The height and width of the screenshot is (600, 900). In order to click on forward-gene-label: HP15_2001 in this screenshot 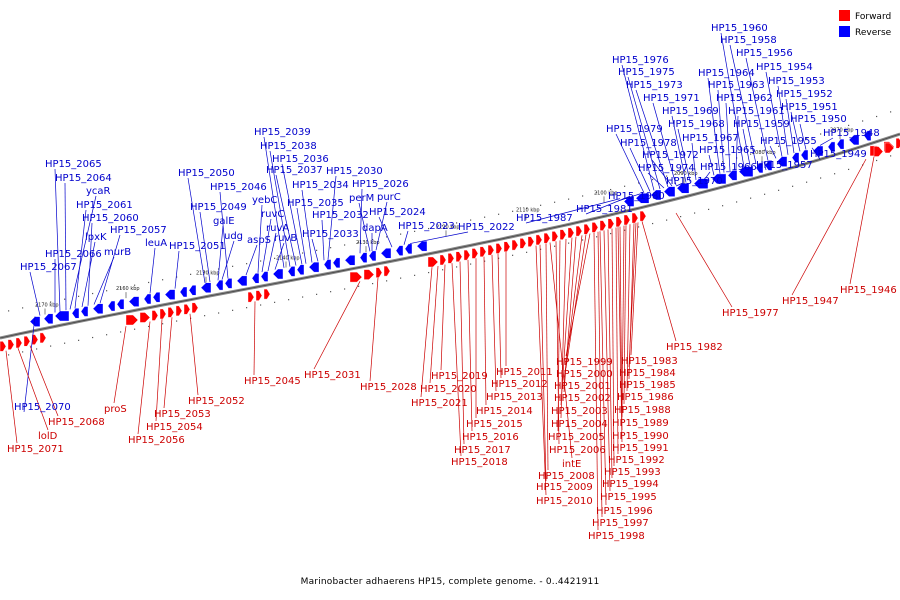, I will do `click(582, 386)`.